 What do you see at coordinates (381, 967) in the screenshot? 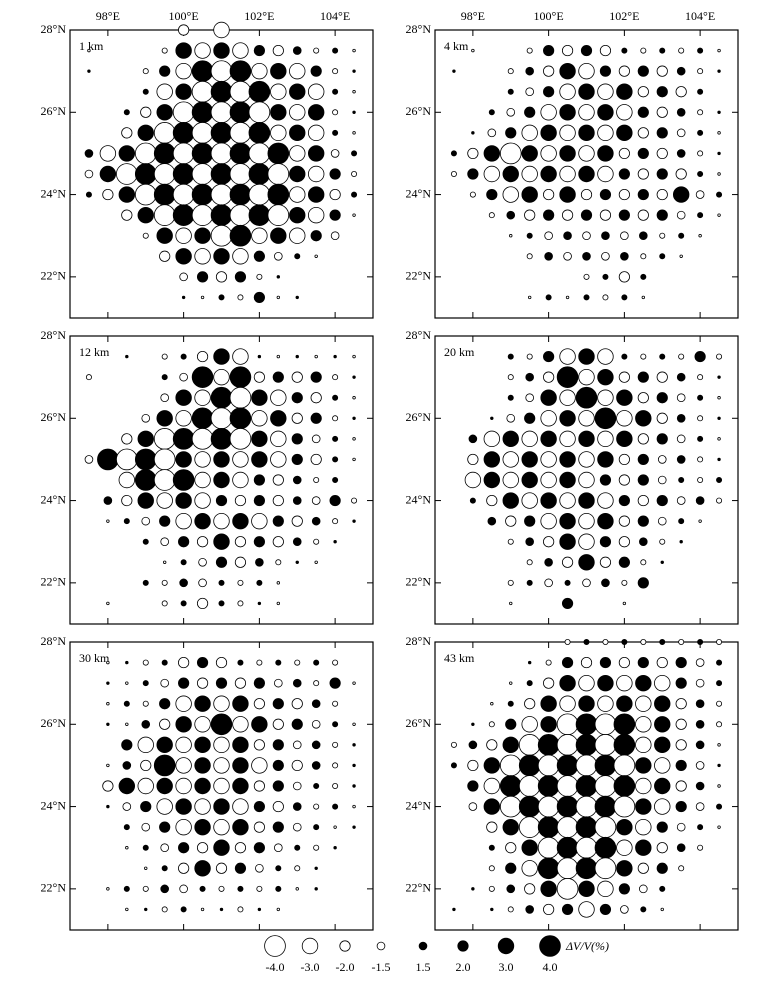
I see `legend-label: -1.5` at bounding box center [381, 967].